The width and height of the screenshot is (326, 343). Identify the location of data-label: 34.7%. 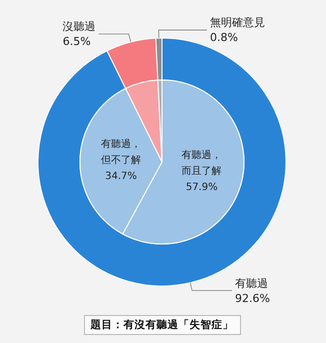
(121, 177).